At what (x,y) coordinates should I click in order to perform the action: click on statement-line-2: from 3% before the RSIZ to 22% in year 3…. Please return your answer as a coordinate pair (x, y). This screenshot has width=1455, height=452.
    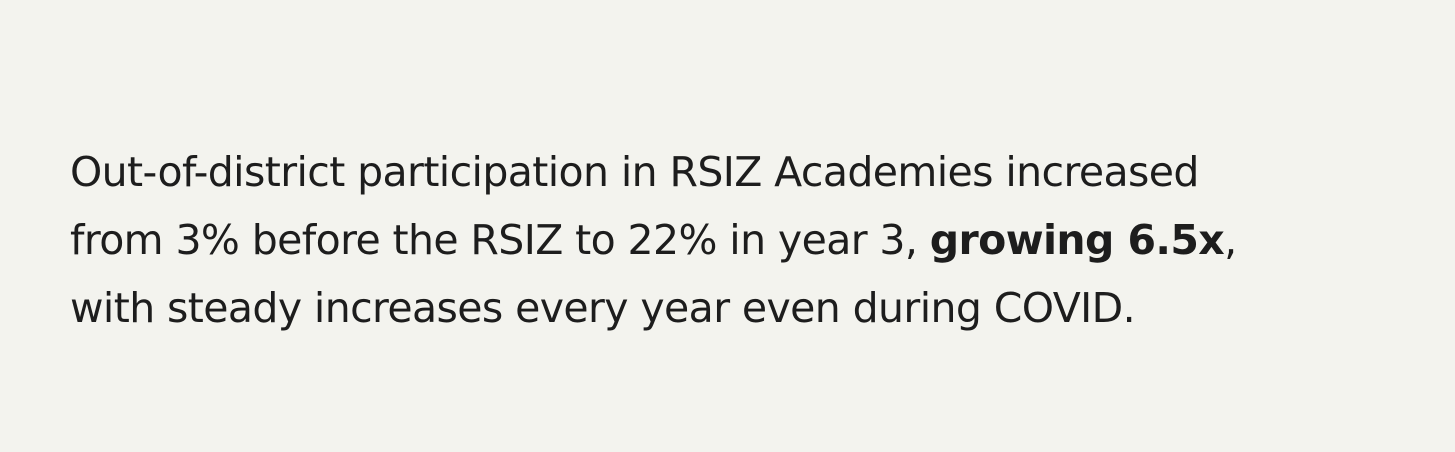
    Looking at the image, I should click on (740, 240).